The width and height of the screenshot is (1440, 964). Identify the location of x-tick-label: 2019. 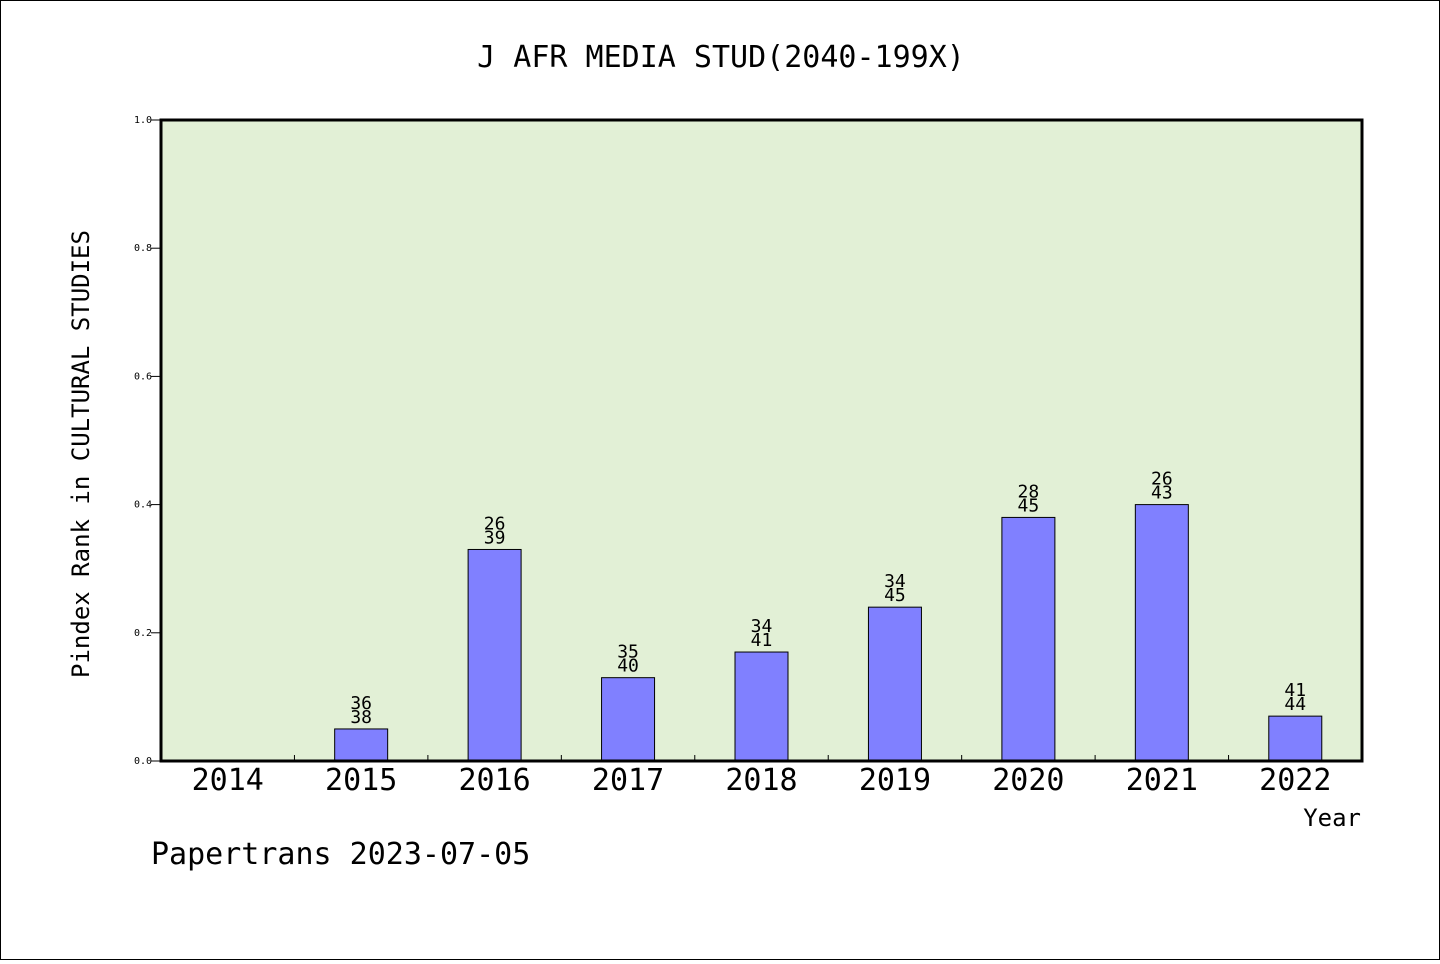
(895, 780).